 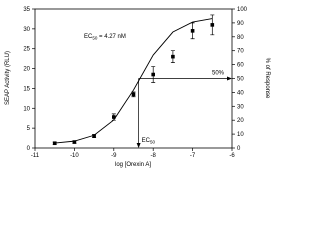 I want to click on ec50-label: EC50, so click(x=149, y=141).